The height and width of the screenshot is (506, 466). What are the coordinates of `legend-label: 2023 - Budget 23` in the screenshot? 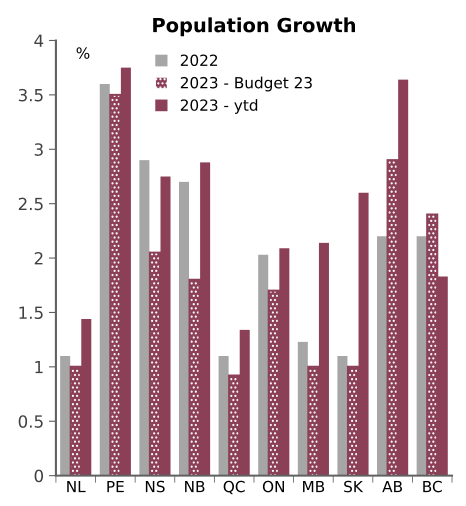 It's located at (246, 84).